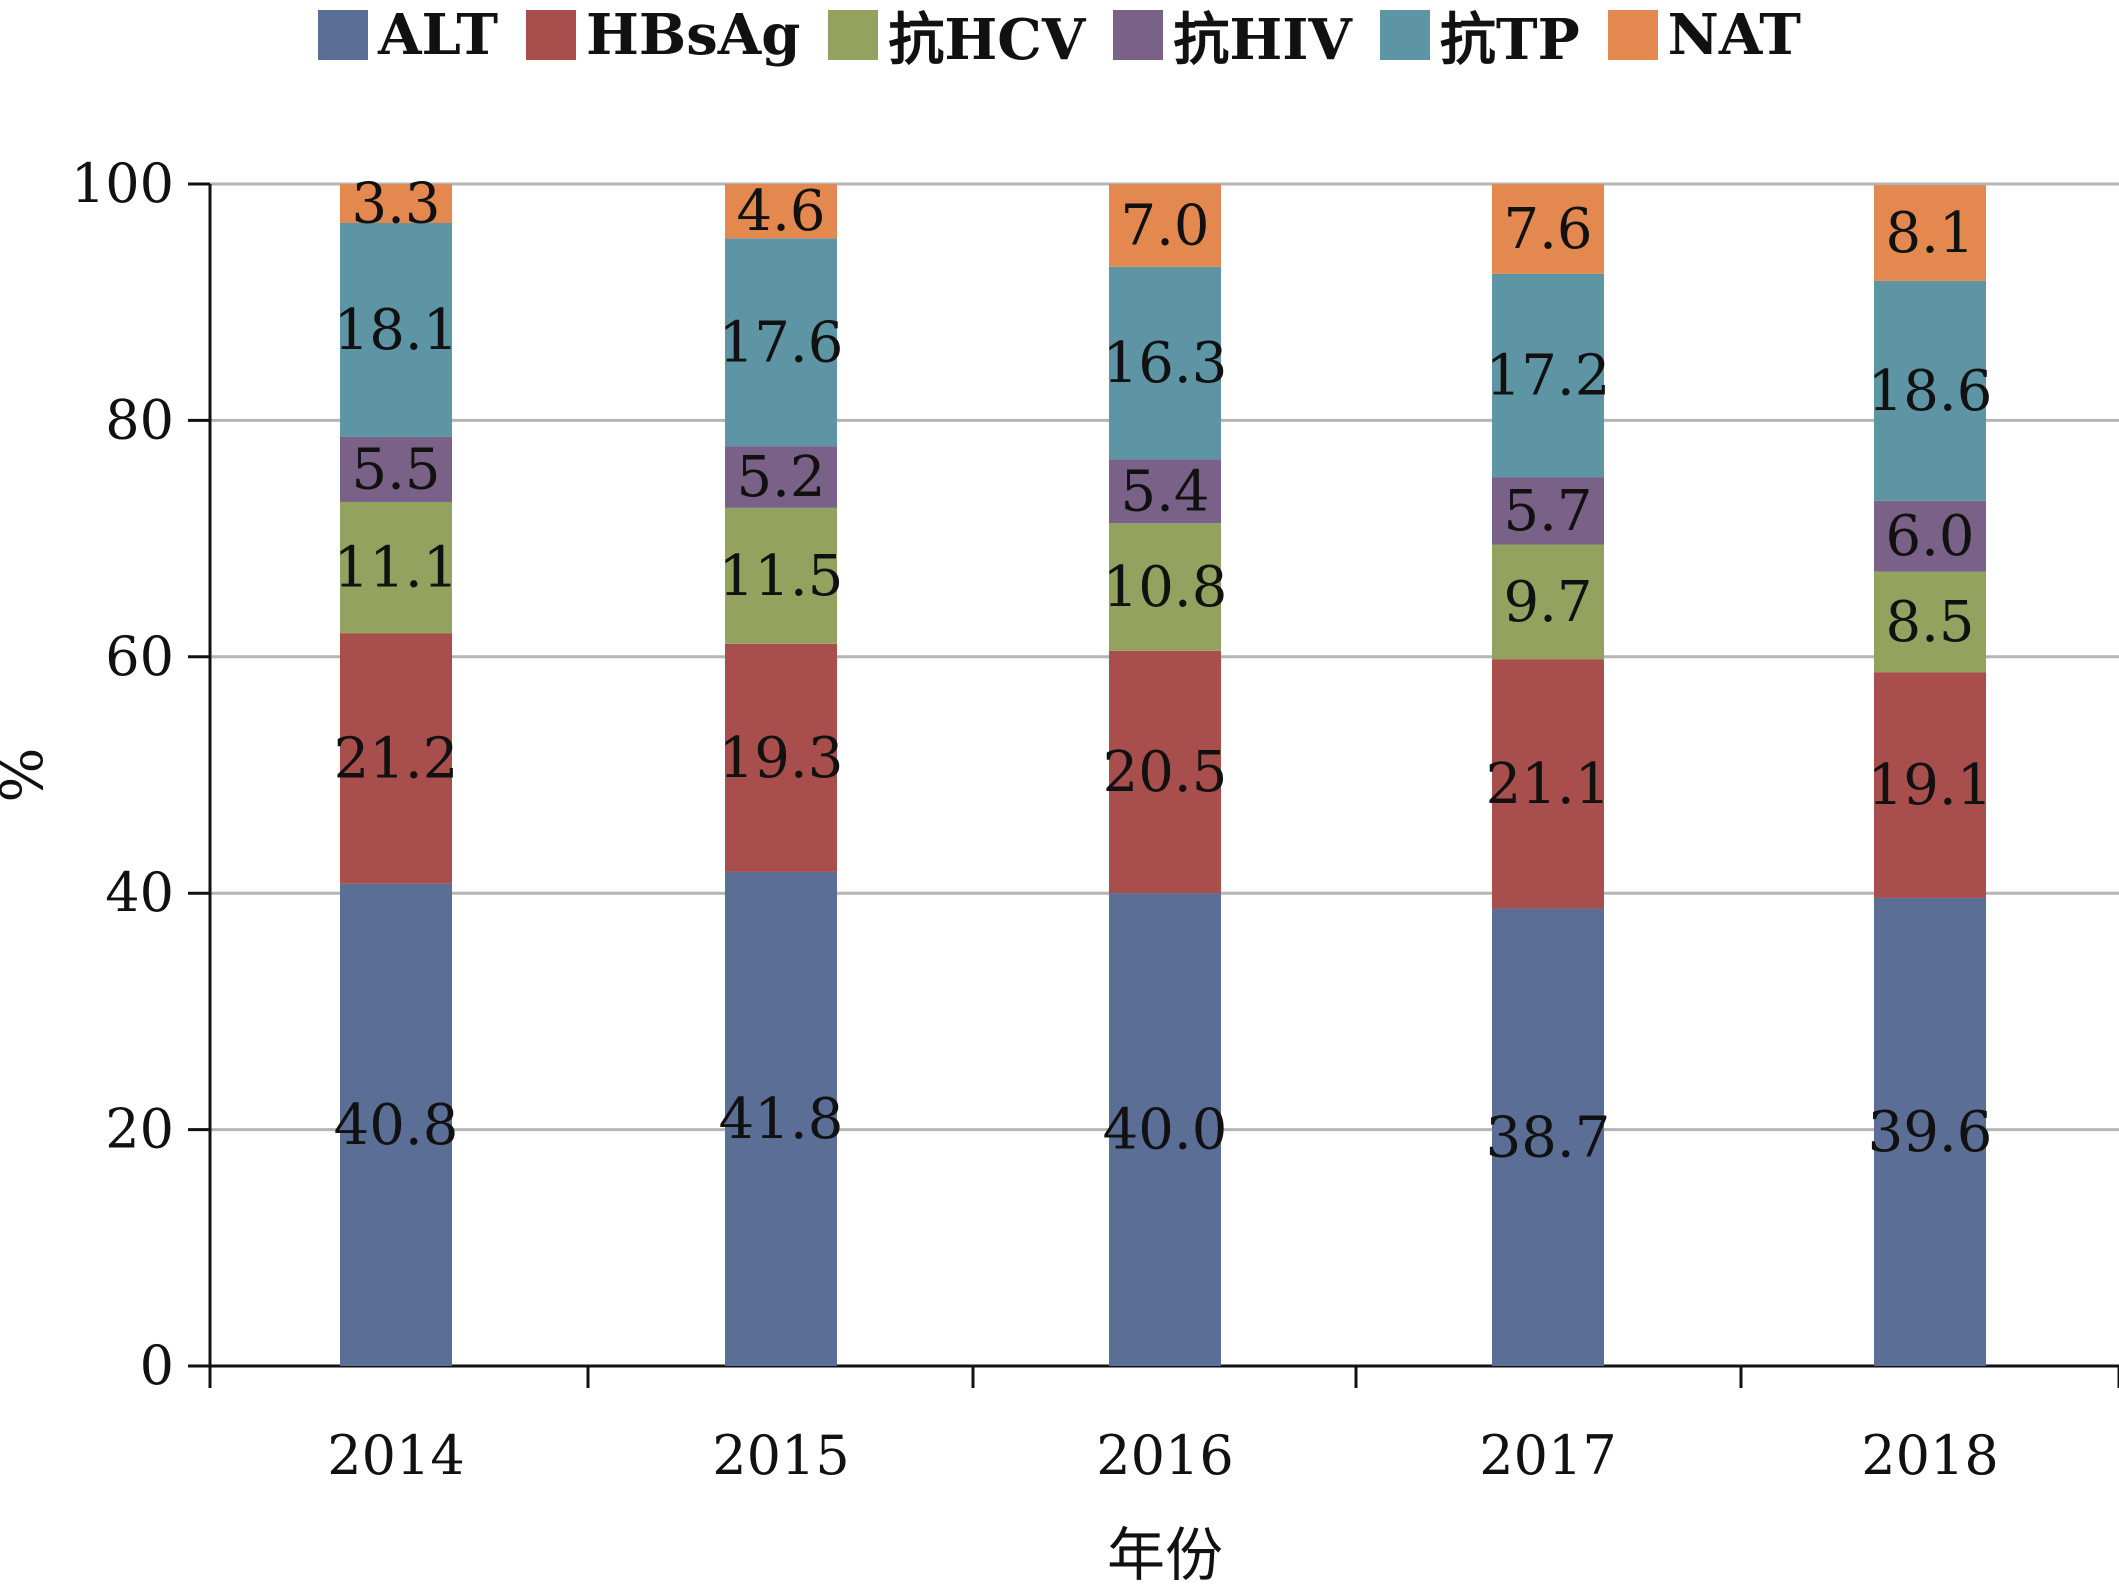  Describe the element at coordinates (139, 656) in the screenshot. I see `y-tick-label: 60` at that location.